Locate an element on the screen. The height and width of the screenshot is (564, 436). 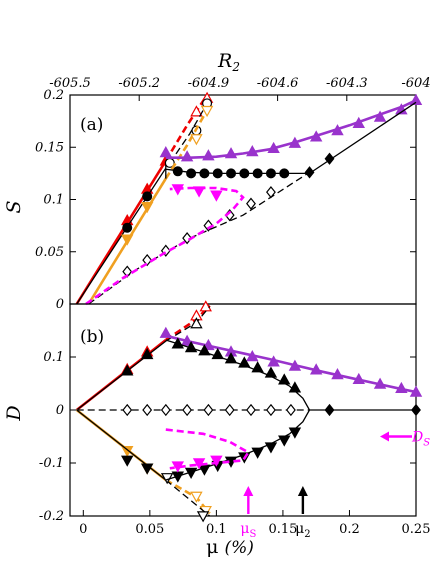
y-tick-label: -0.2 is located at coordinates (51, 516).